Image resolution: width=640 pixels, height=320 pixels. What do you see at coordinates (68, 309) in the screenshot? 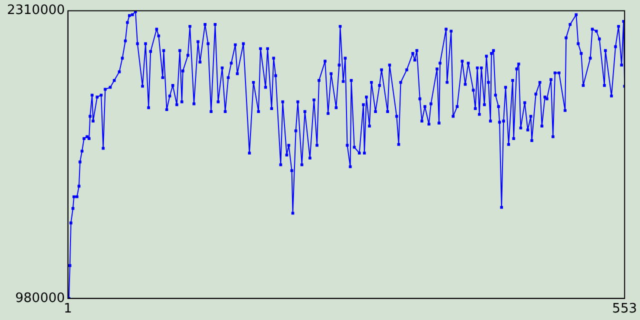
I see `x-tick-label: 1` at bounding box center [68, 309].